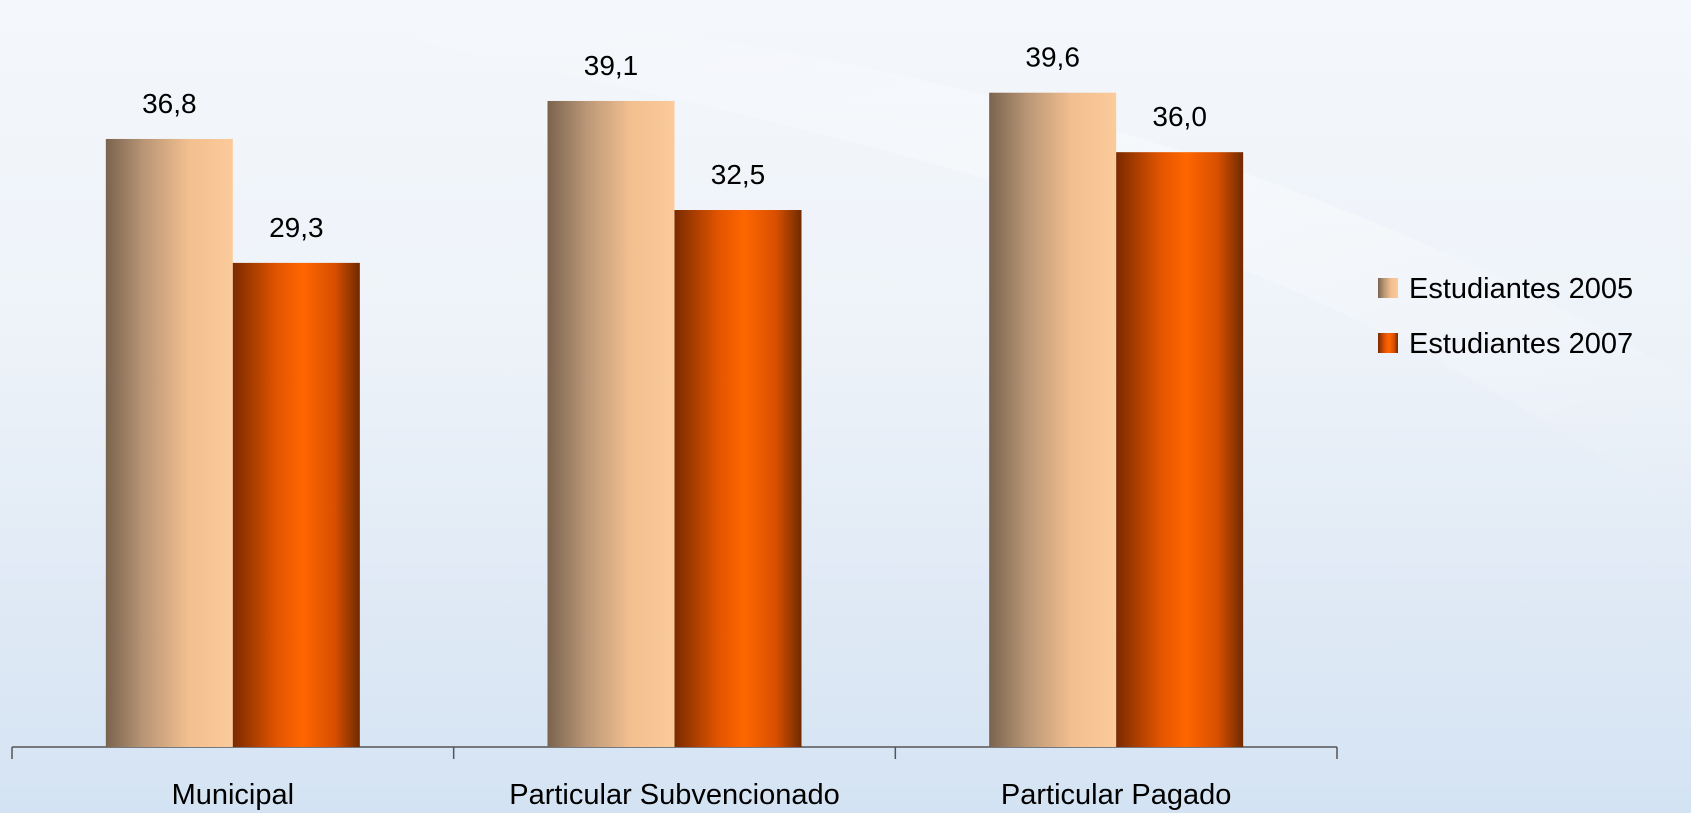 This screenshot has width=1691, height=813. What do you see at coordinates (738, 174) in the screenshot?
I see `data-label: 32,5` at bounding box center [738, 174].